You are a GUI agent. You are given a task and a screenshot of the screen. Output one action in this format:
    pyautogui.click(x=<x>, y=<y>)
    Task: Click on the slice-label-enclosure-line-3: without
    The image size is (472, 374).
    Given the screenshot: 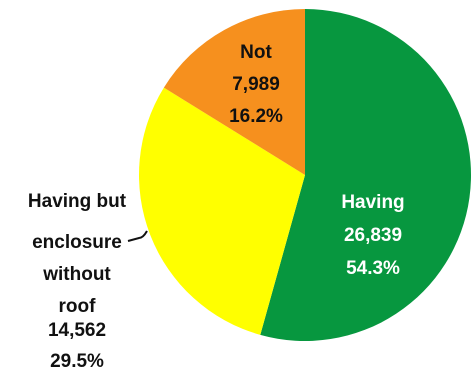 What is the action you would take?
    pyautogui.click(x=76, y=274)
    